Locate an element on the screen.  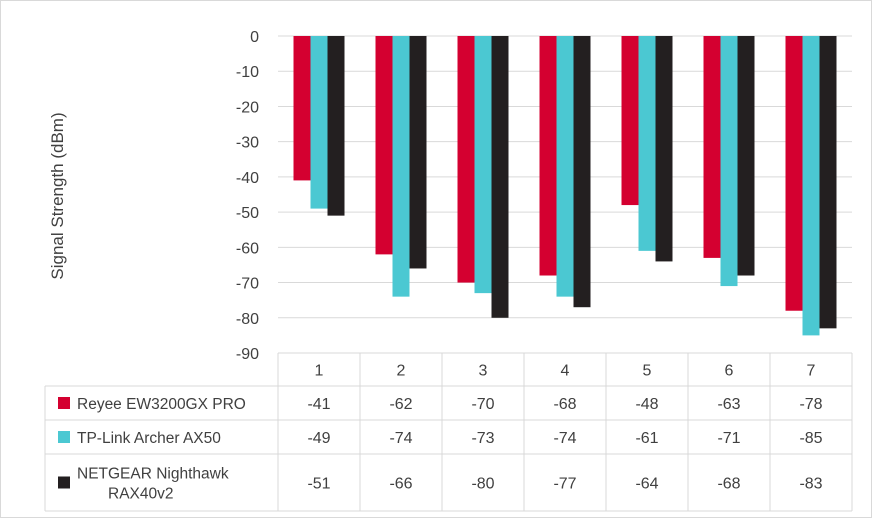
x-tick-label: 5 is located at coordinates (647, 371).